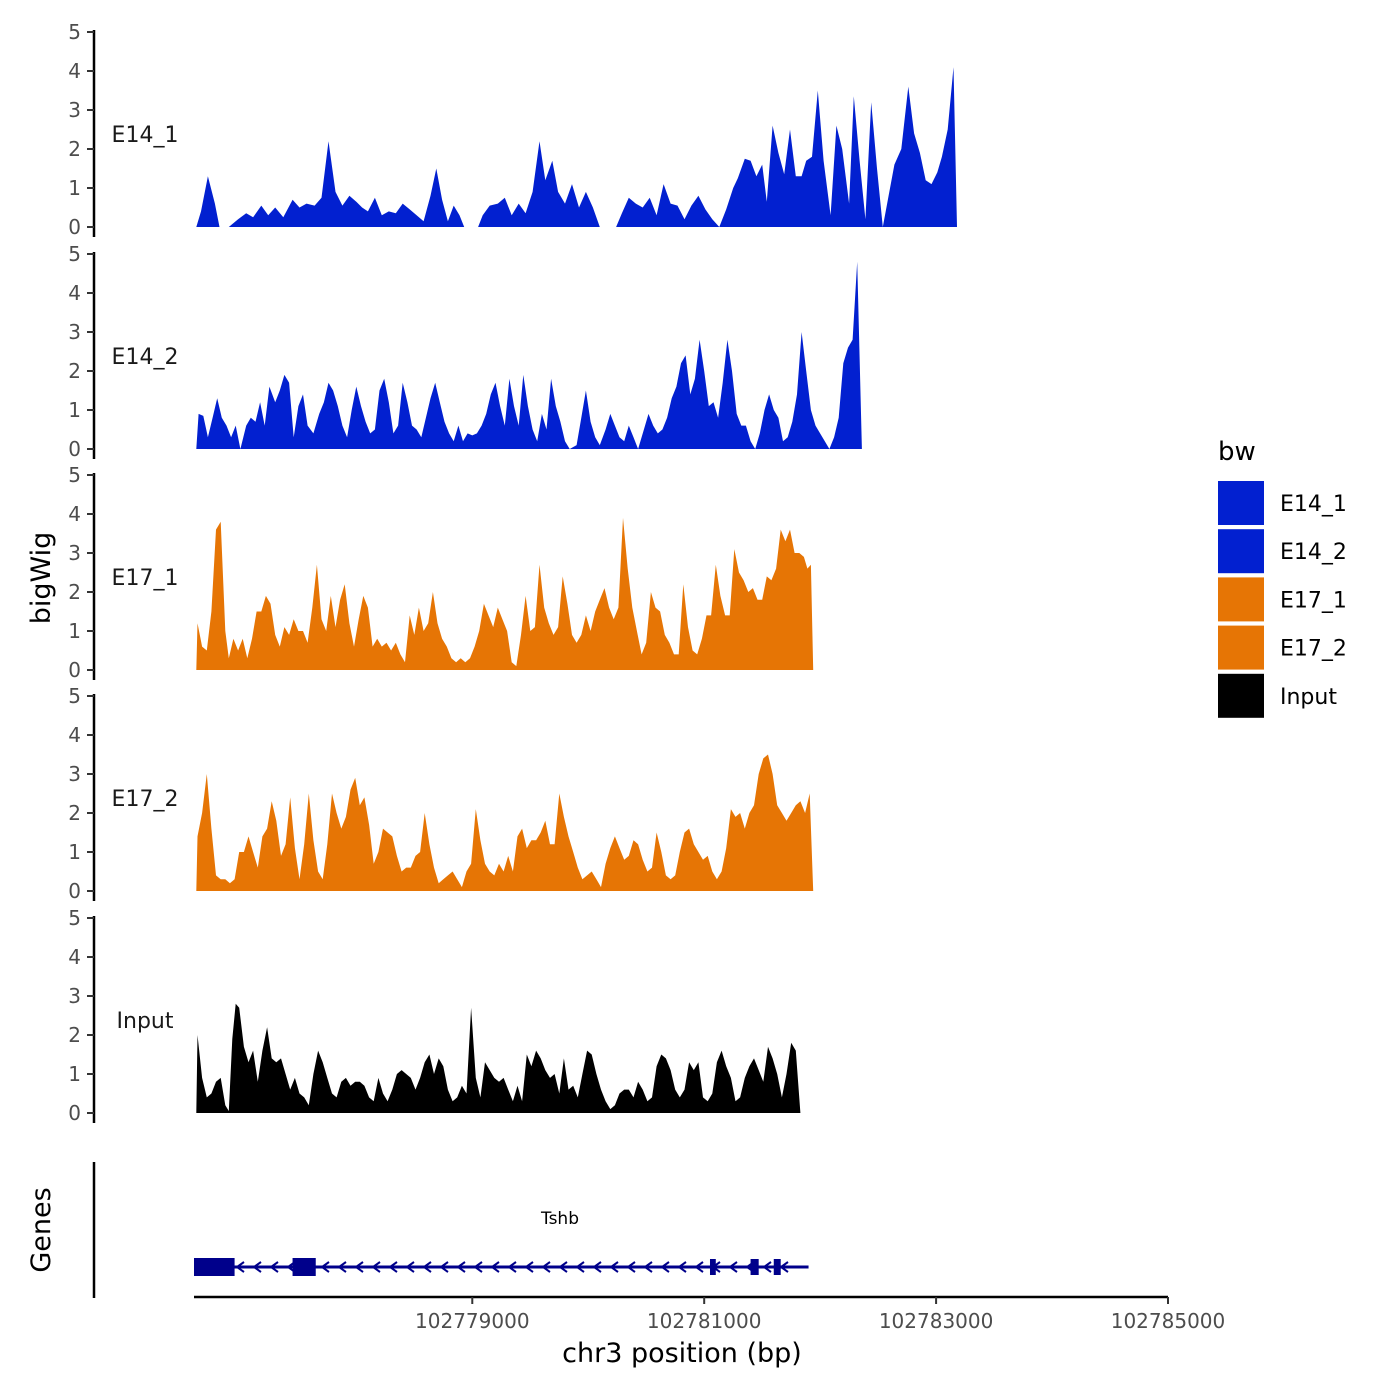  Describe the element at coordinates (145, 135) in the screenshot. I see `track-label-E14_1: E14_1` at that location.